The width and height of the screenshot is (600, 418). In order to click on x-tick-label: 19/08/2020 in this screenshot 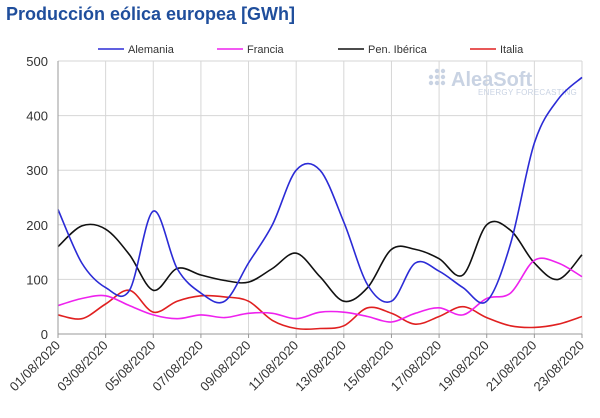, I will do `click(463, 366)`.